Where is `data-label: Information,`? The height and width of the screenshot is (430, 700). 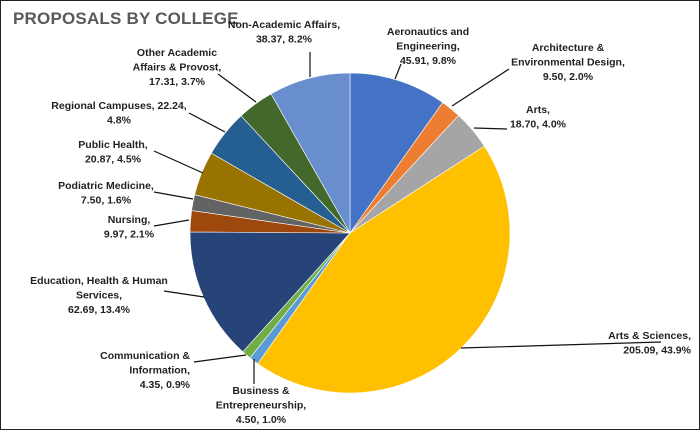 data-label: Information, is located at coordinates (159, 371).